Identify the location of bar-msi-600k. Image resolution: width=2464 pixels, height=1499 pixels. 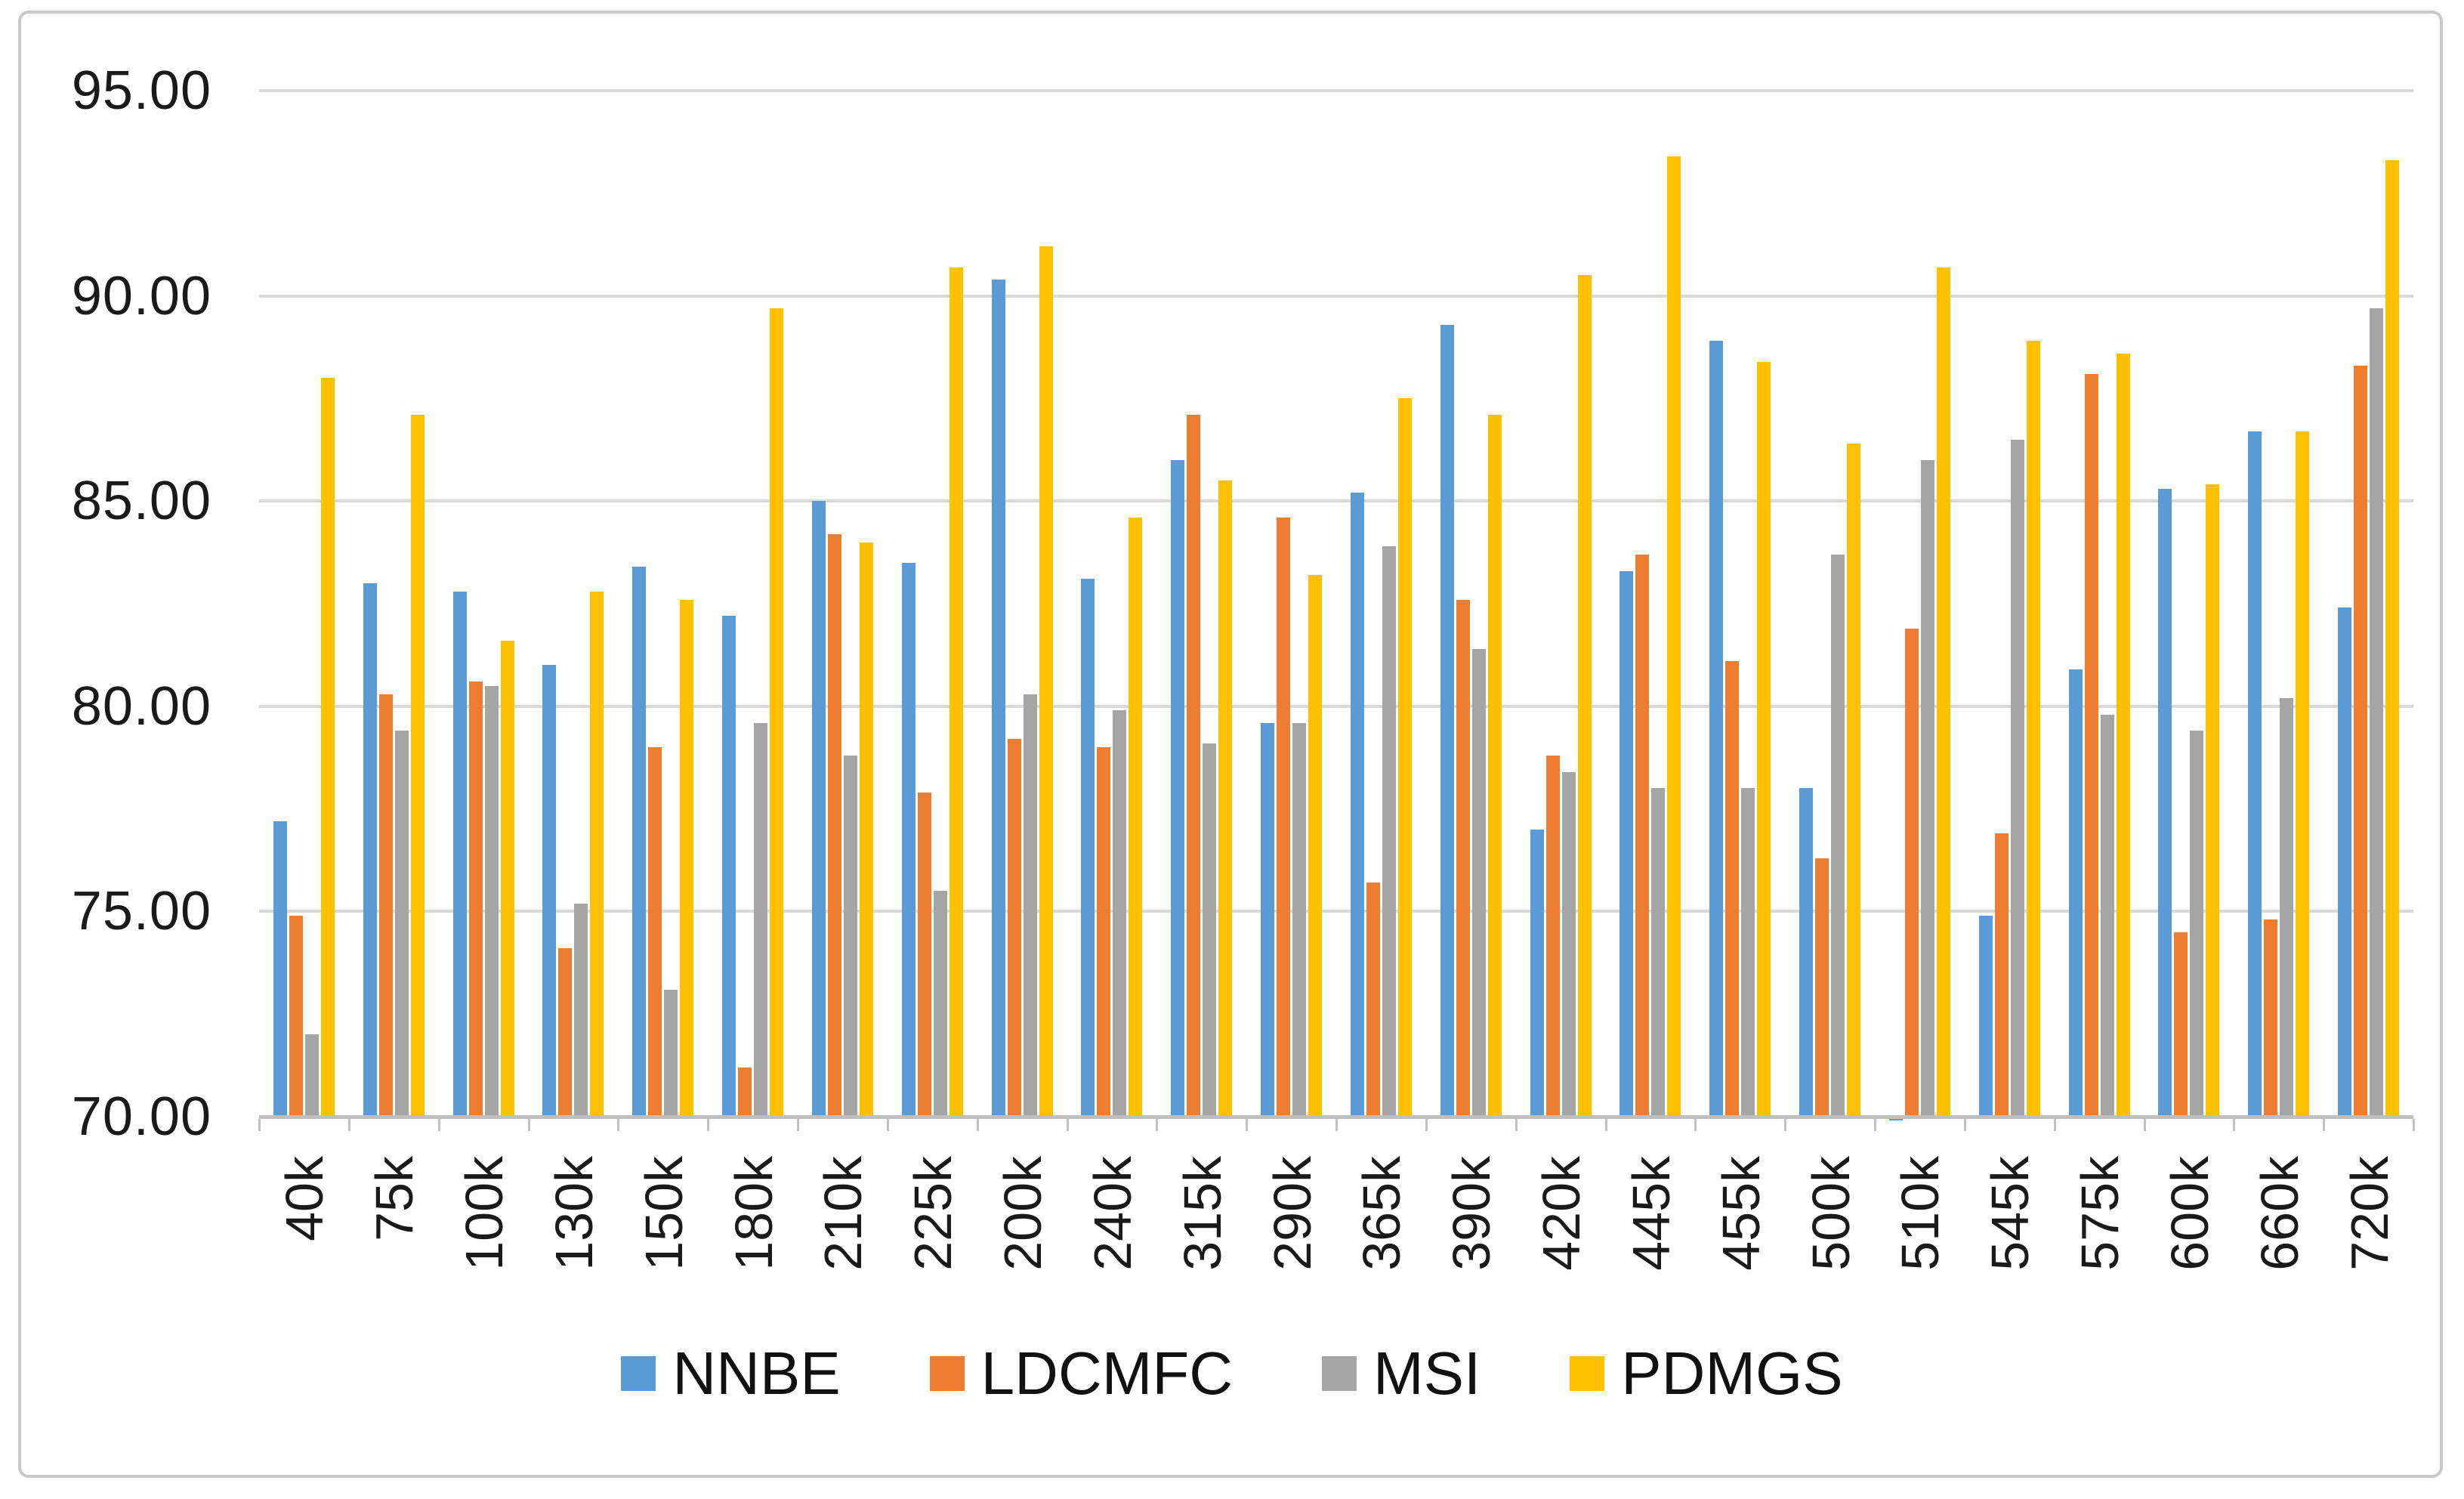
(2197, 924).